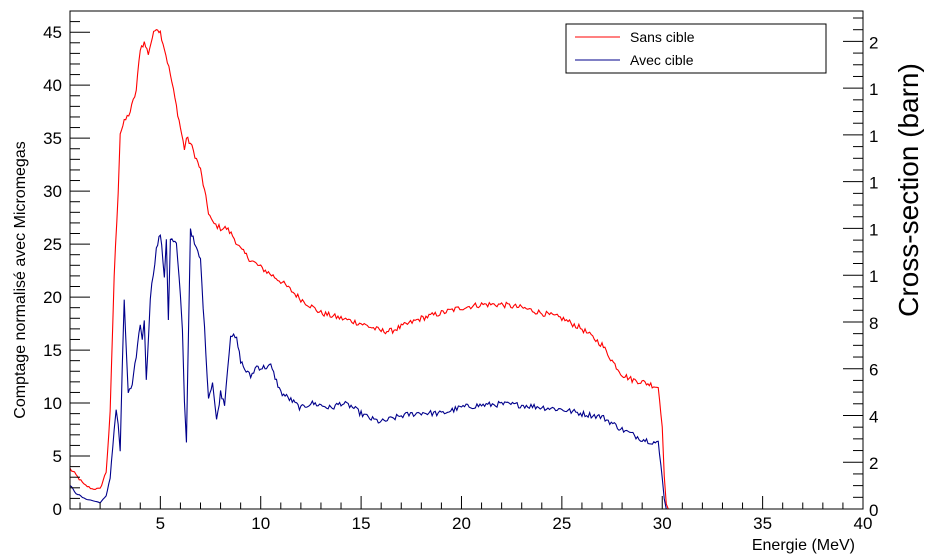 Image resolution: width=933 pixels, height=554 pixels. Describe the element at coordinates (52, 191) in the screenshot. I see `y-tick-label: 30` at that location.